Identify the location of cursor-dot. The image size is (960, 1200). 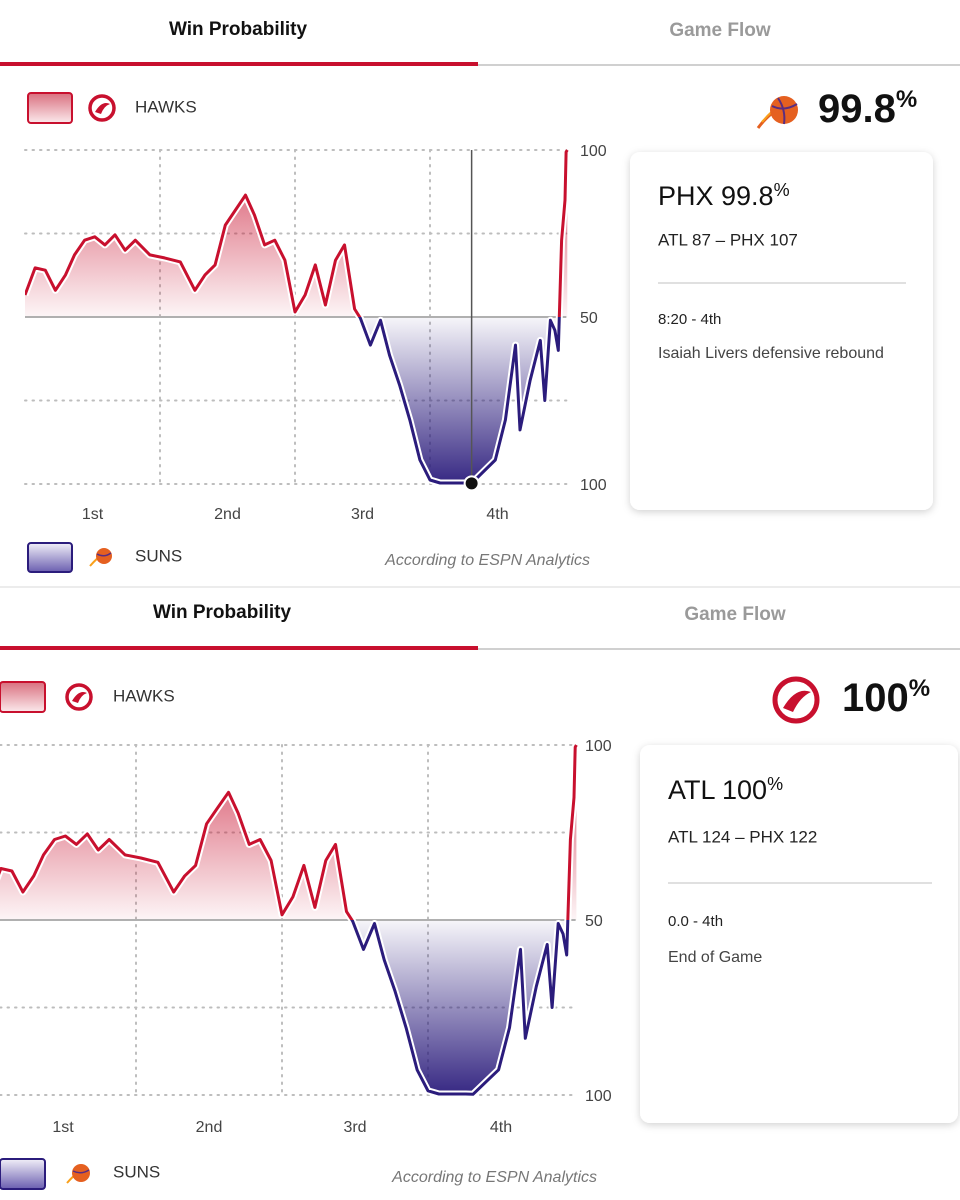
(471, 483).